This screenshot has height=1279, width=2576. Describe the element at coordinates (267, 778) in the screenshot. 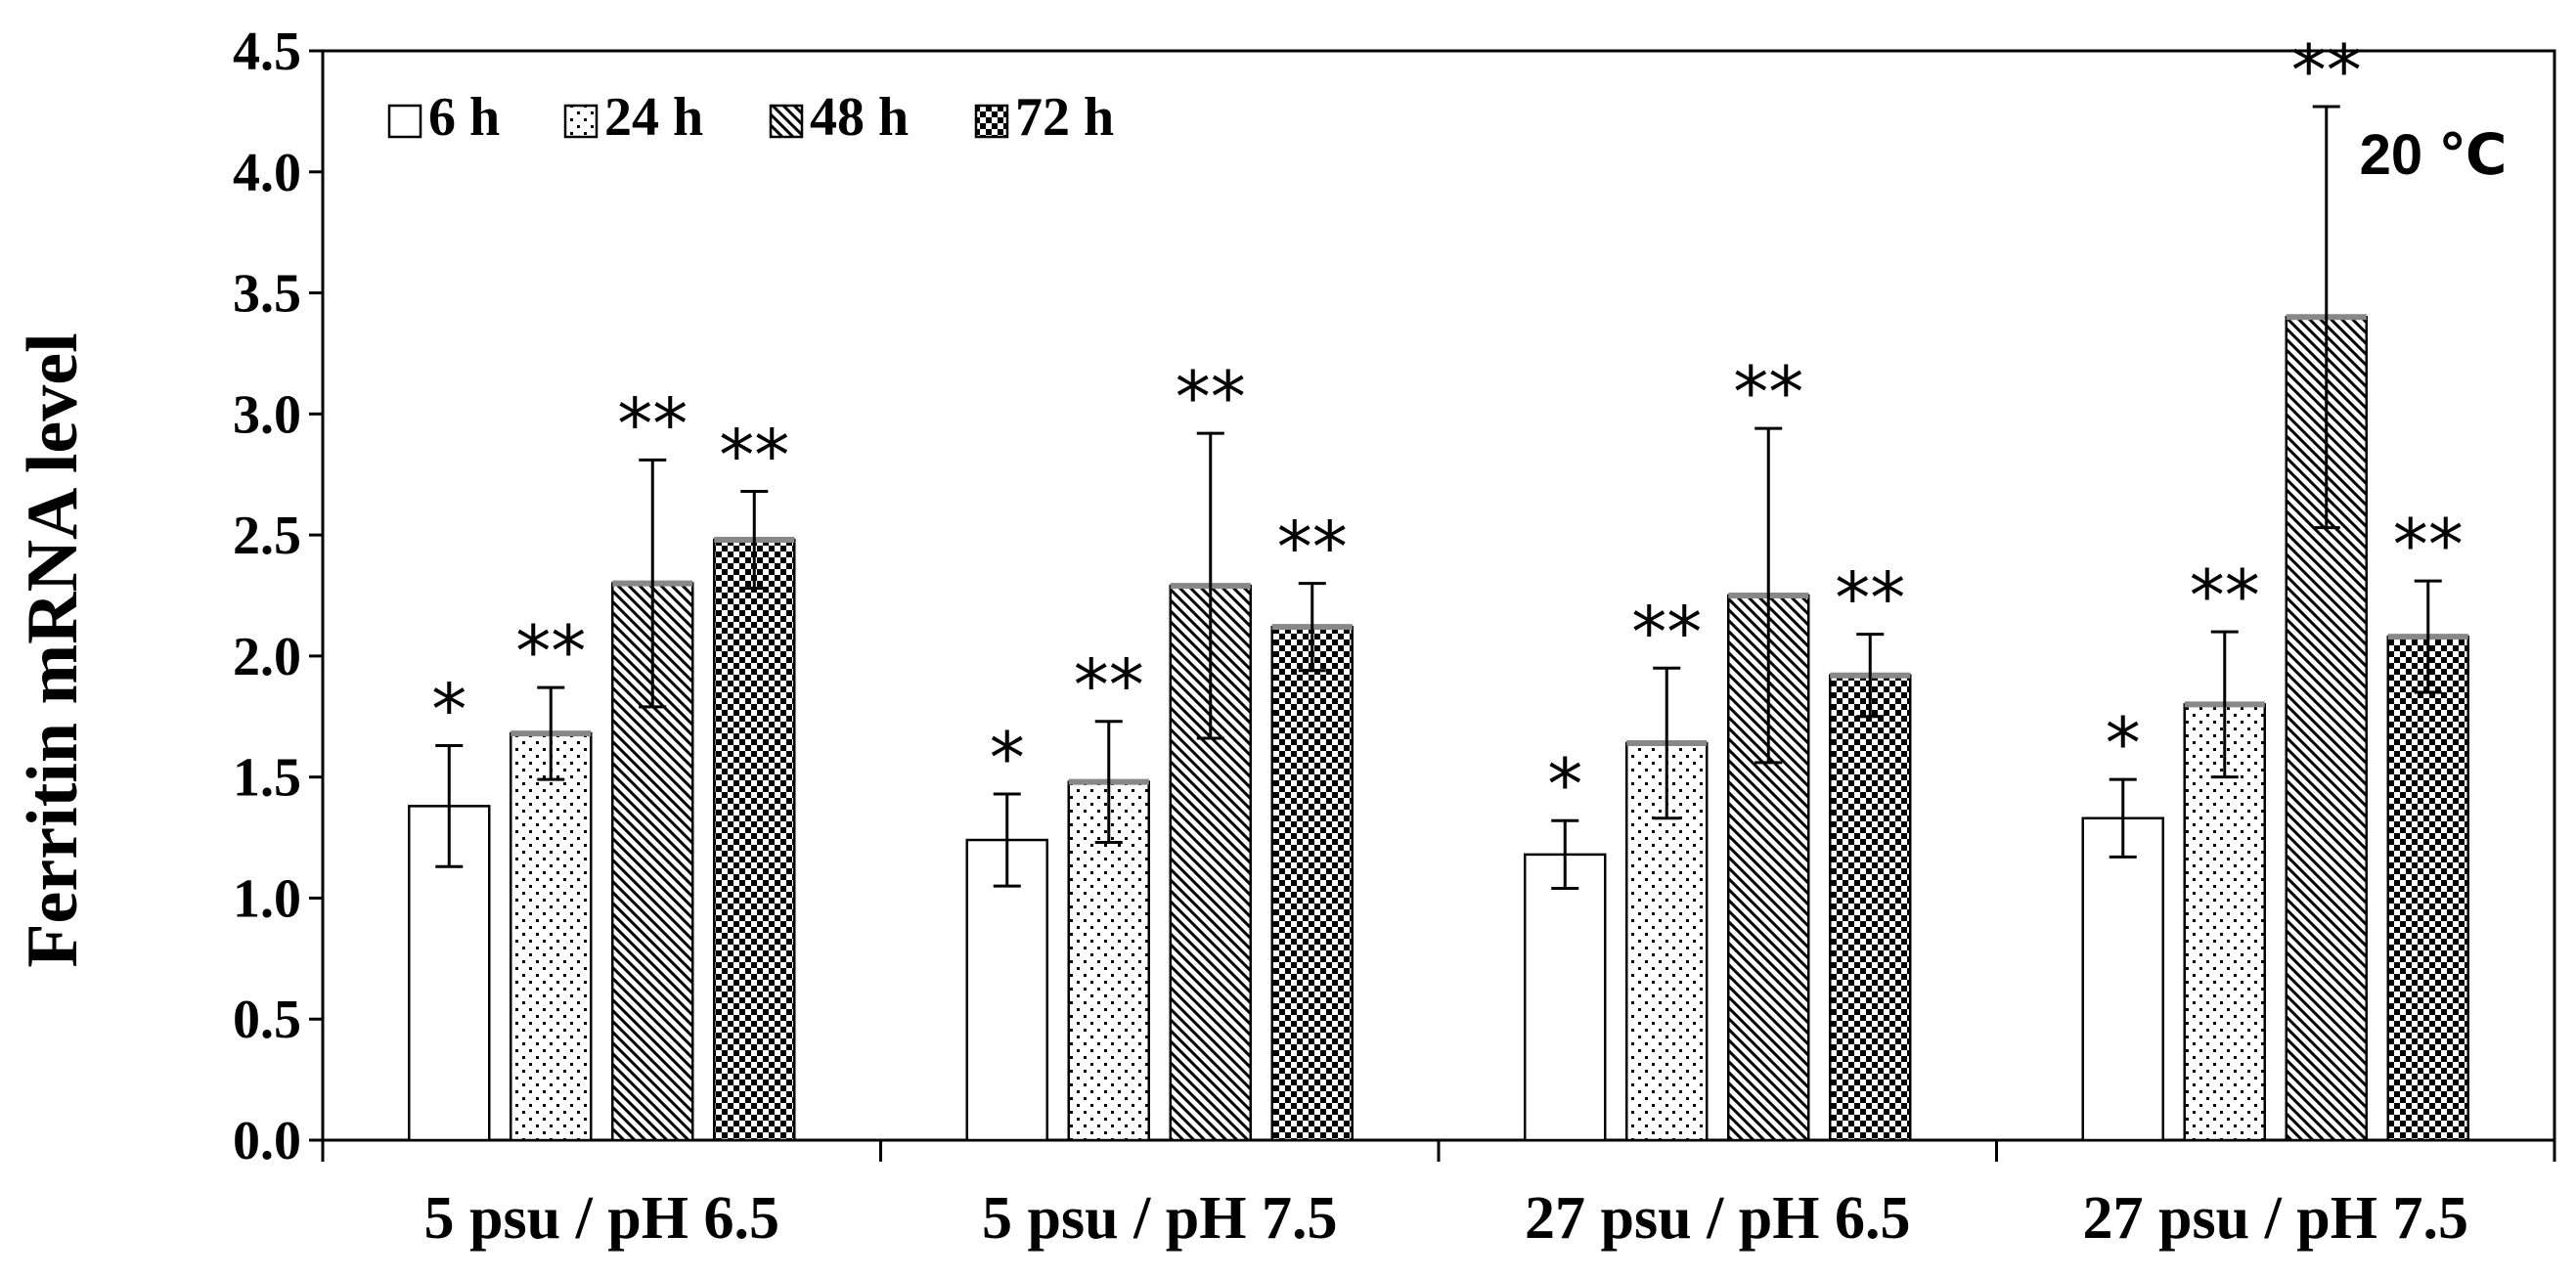

I see `y-tick-label: 1.5` at that location.